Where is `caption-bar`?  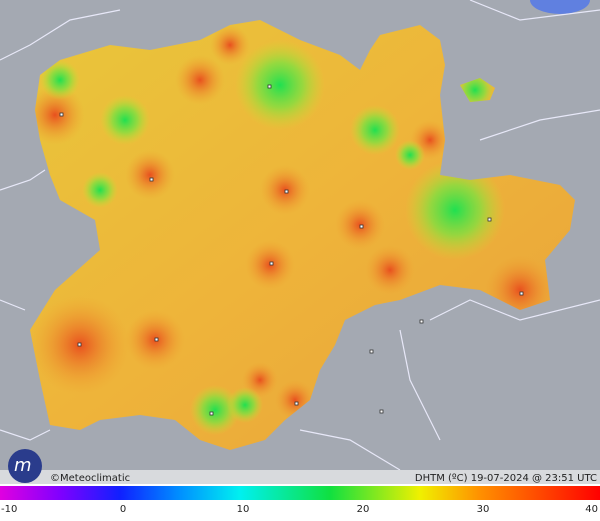
caption-bar is located at coordinates (300, 477).